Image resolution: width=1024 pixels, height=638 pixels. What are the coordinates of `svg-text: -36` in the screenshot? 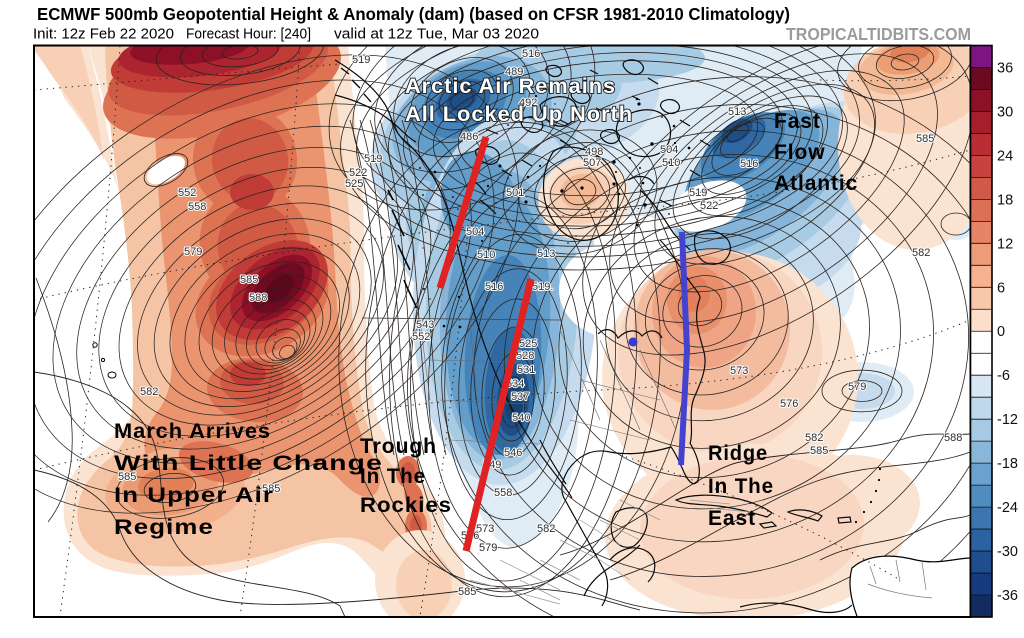 It's located at (1007, 596).